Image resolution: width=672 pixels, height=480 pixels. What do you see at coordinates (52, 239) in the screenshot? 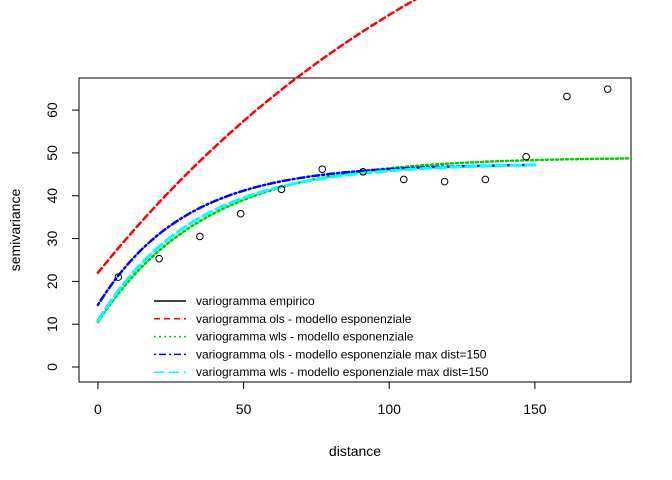
I see `y-tick-label: 30` at bounding box center [52, 239].